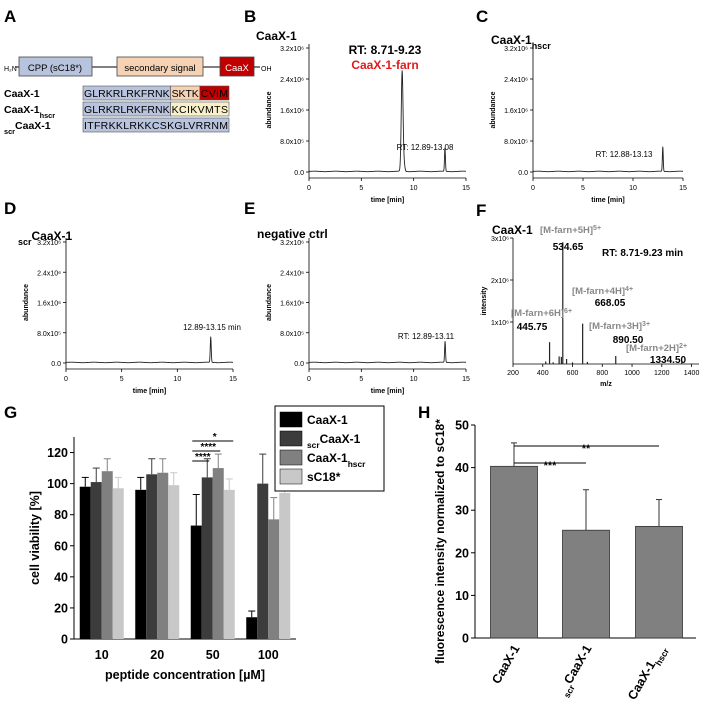  I want to click on ion-mz: 534.65, so click(568, 247).